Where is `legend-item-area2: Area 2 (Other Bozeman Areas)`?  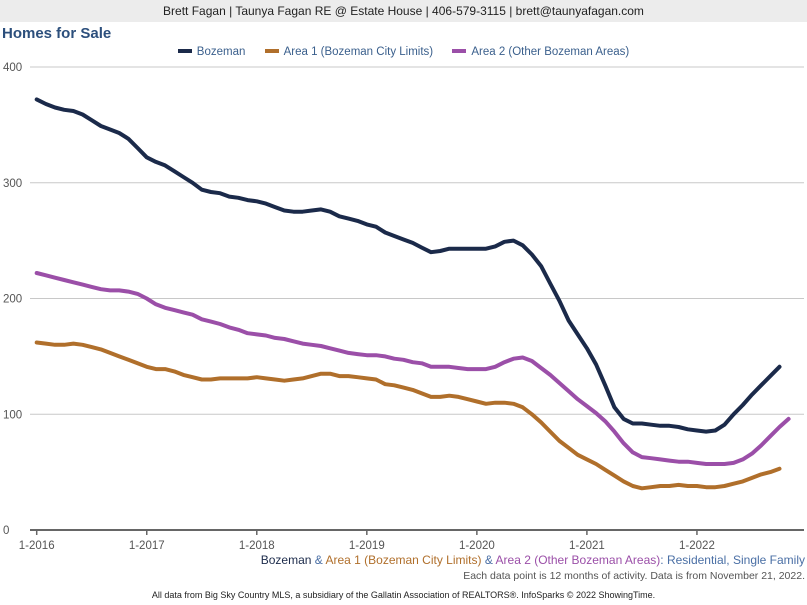
legend-item-area2: Area 2 (Other Bozeman Areas) is located at coordinates (540, 52).